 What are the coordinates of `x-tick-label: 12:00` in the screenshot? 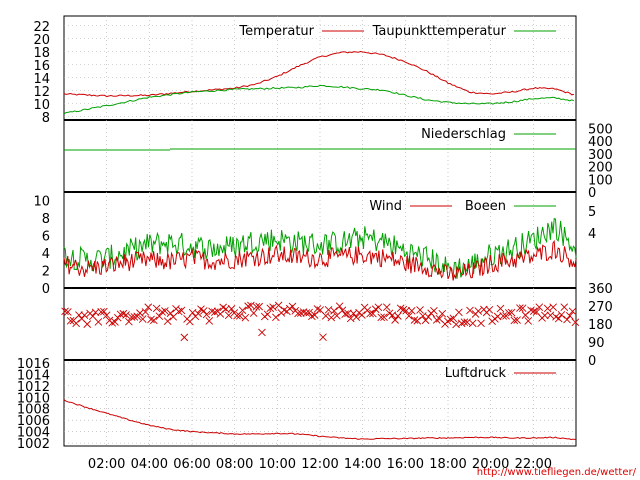 It's located at (319, 464).